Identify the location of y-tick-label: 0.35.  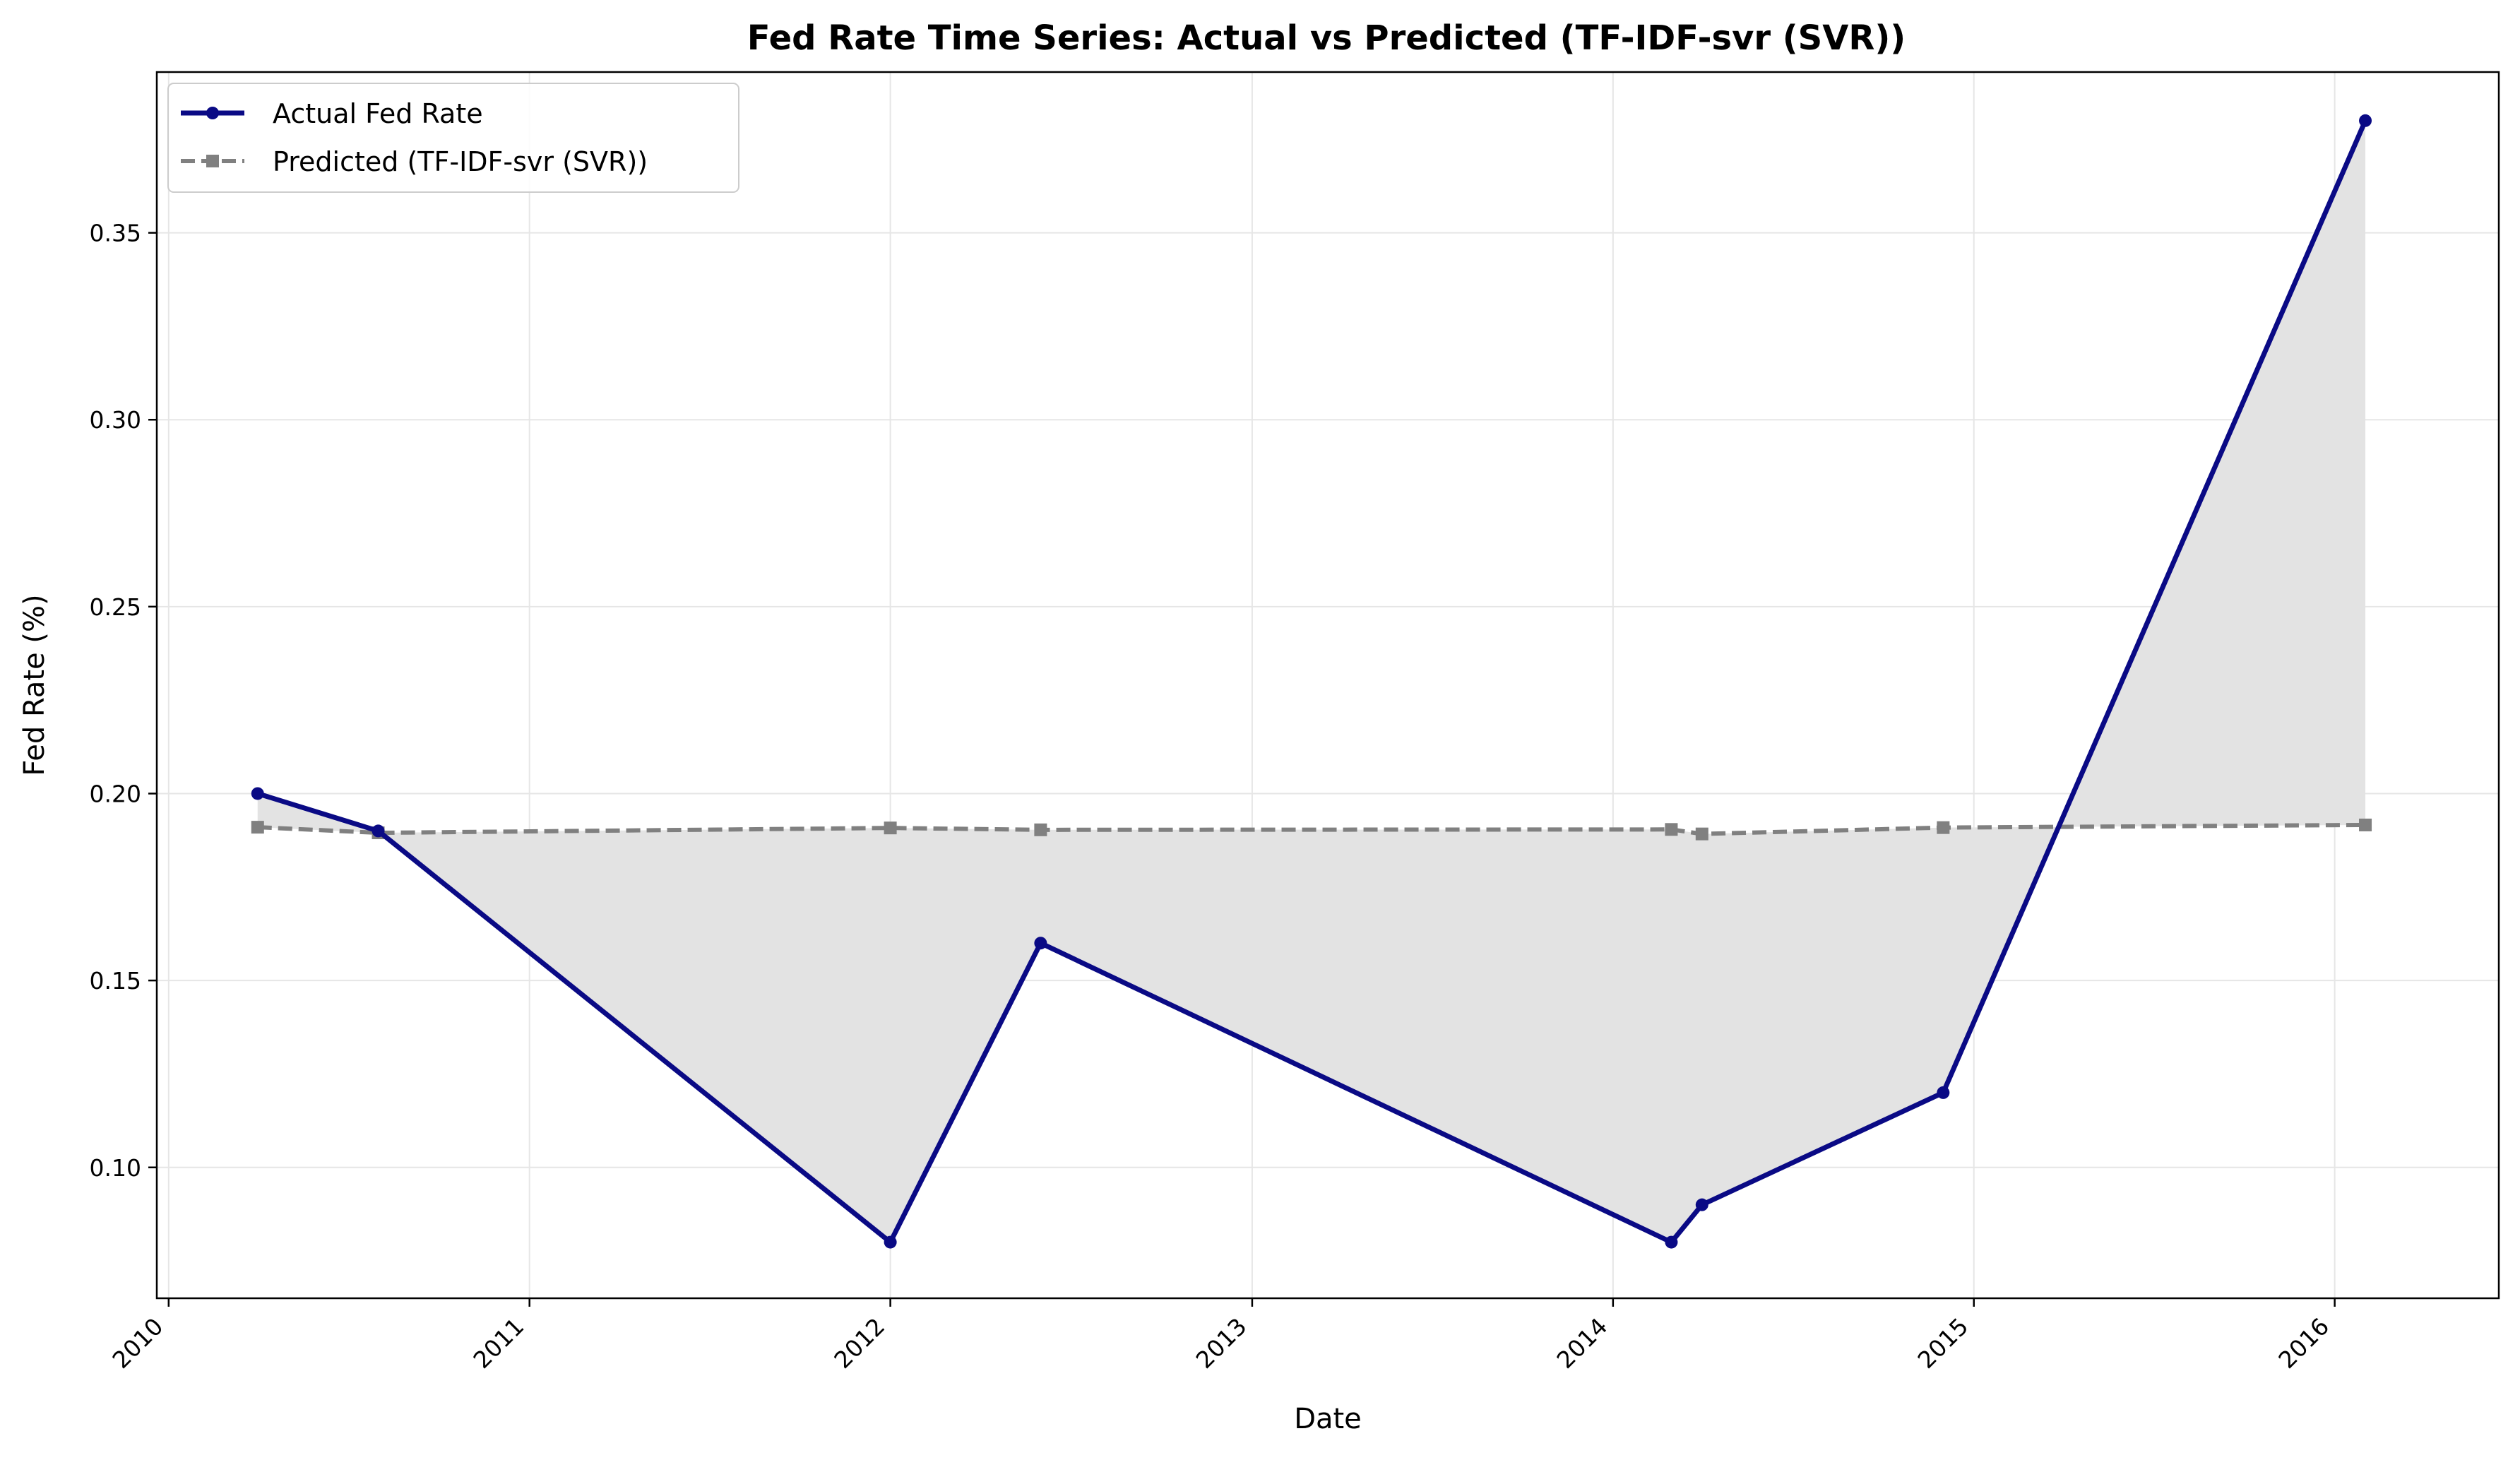
(115, 233).